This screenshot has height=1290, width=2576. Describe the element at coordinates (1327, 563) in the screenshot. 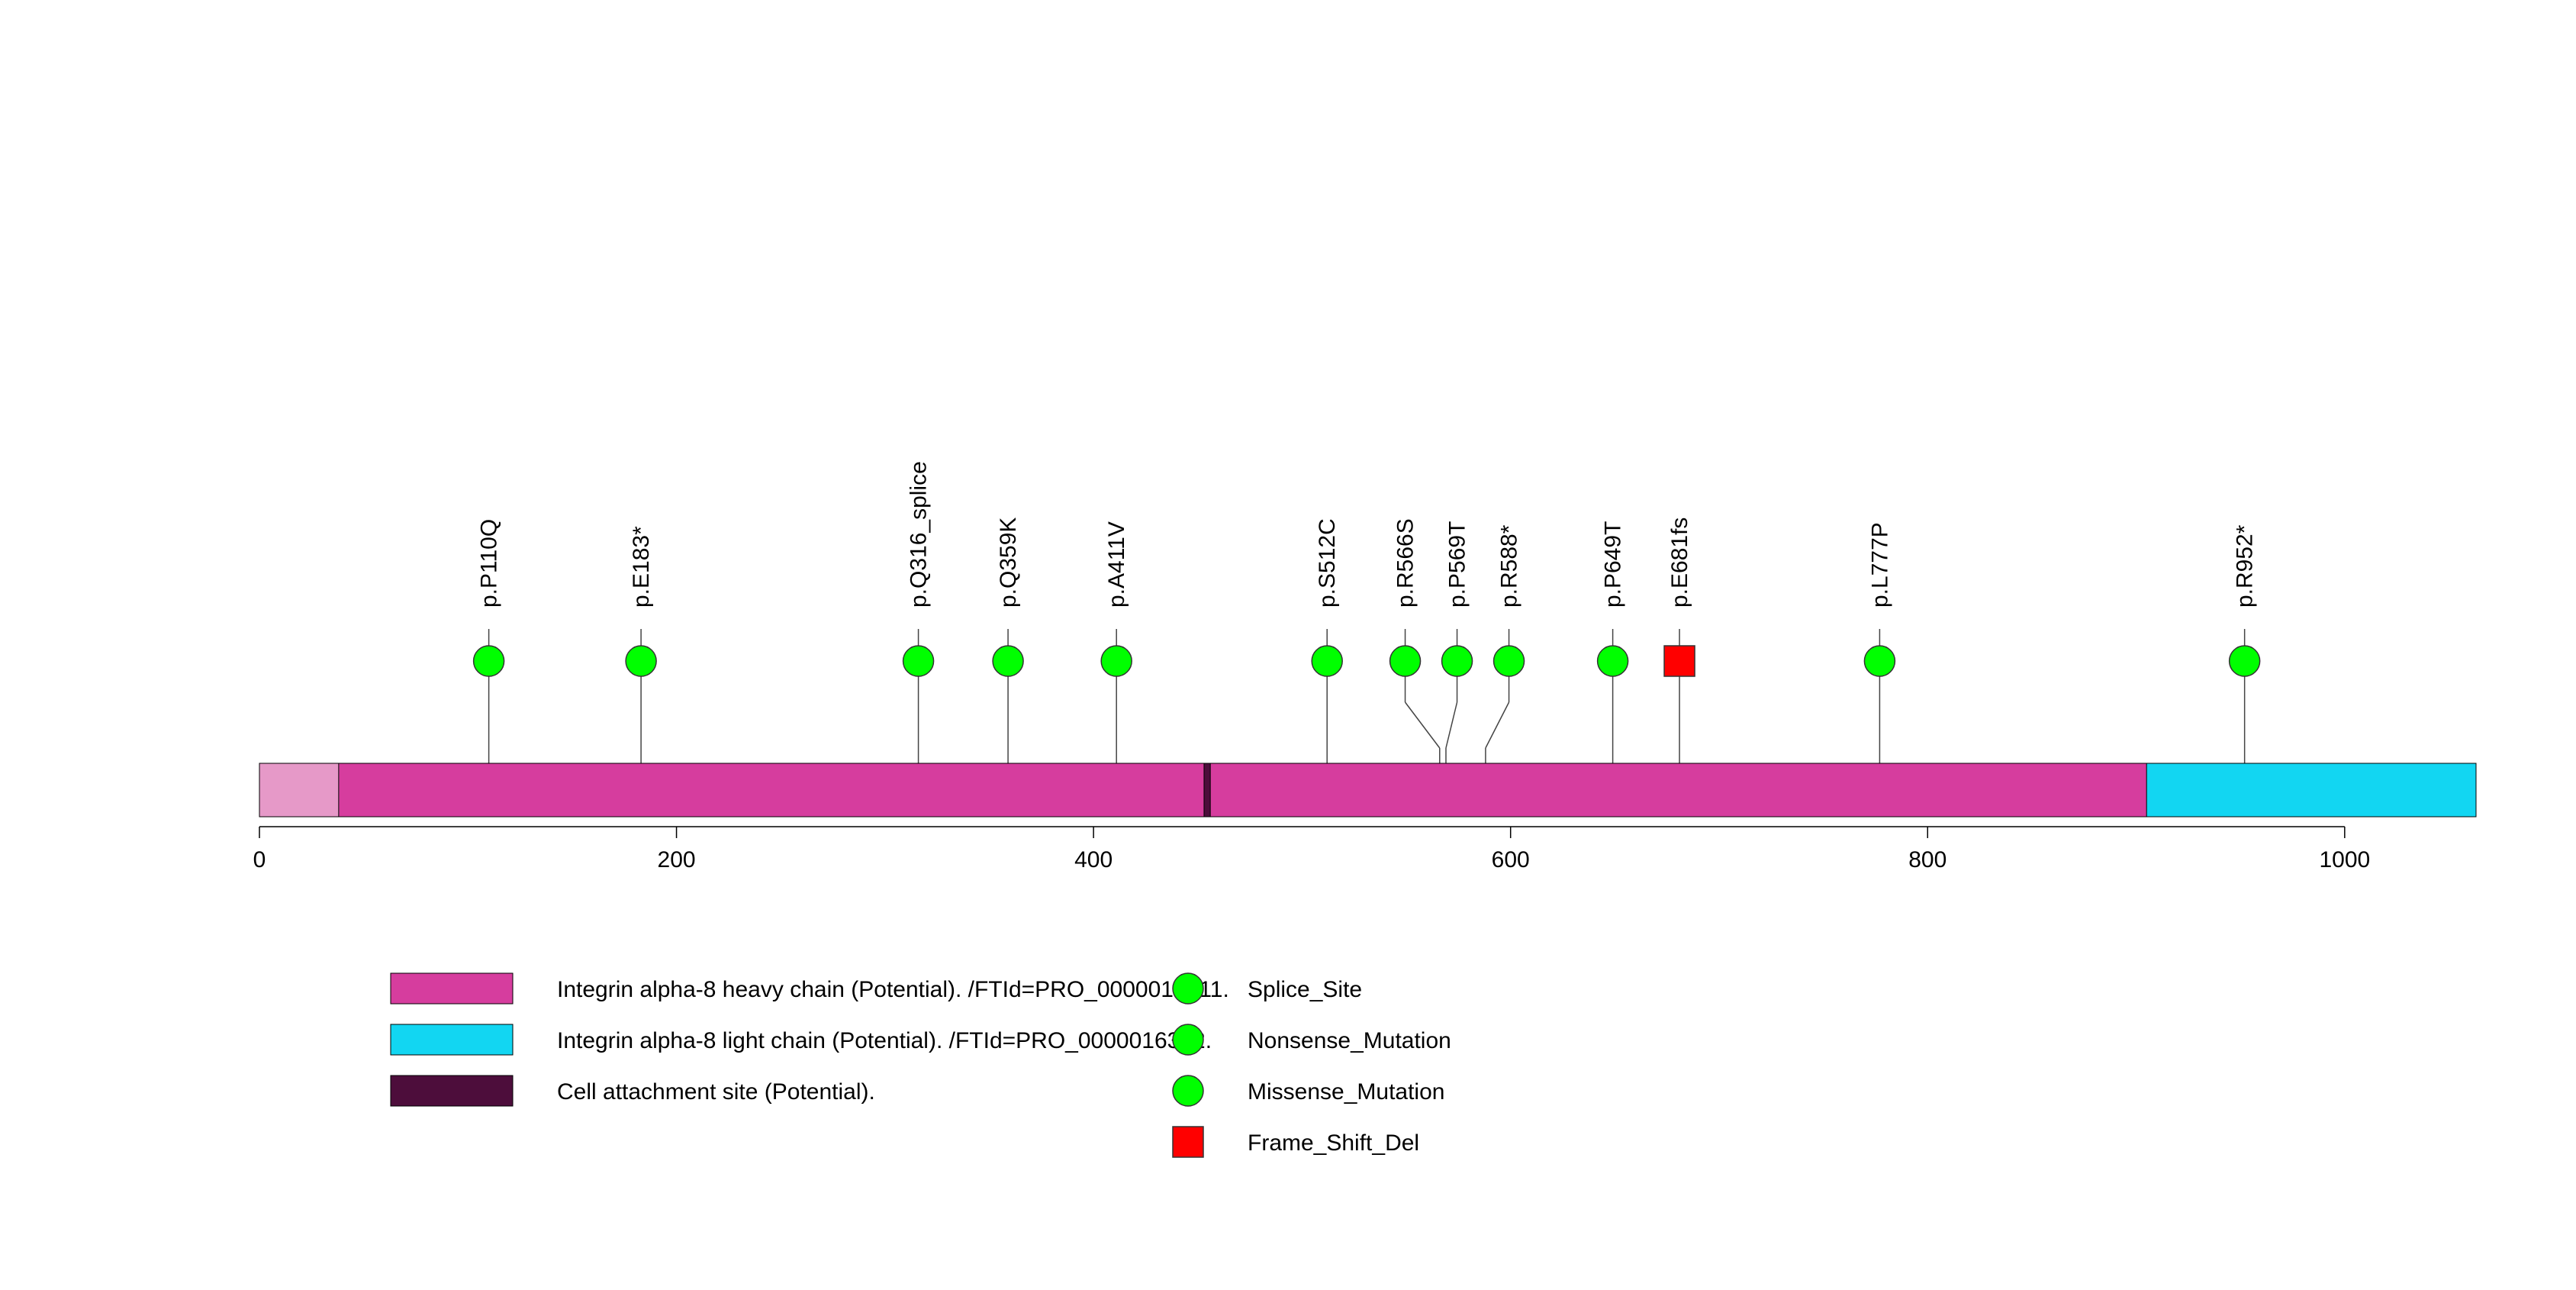

I see `mutation-label: p.S512C` at that location.